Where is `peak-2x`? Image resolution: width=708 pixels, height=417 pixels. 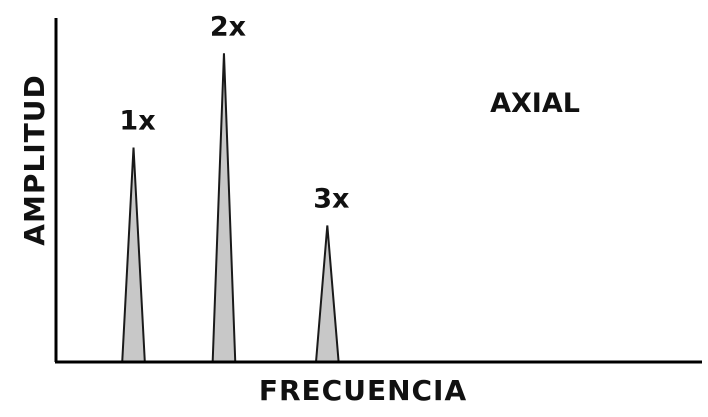 peak-2x is located at coordinates (224, 208).